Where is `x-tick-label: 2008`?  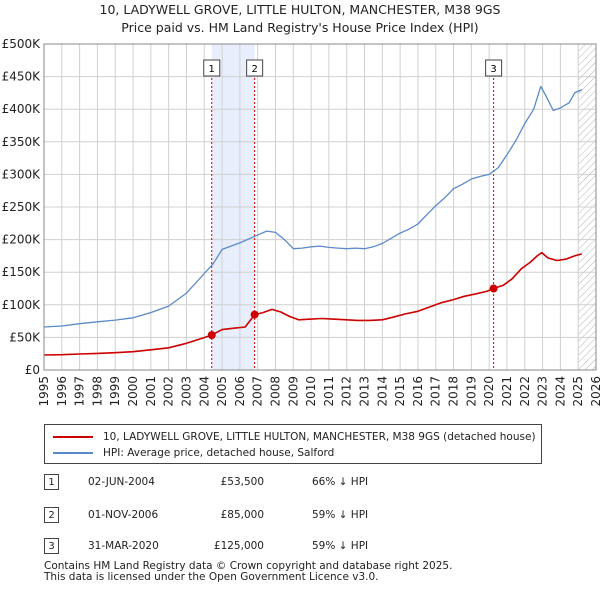
x-tick-label: 2008 is located at coordinates (275, 391).